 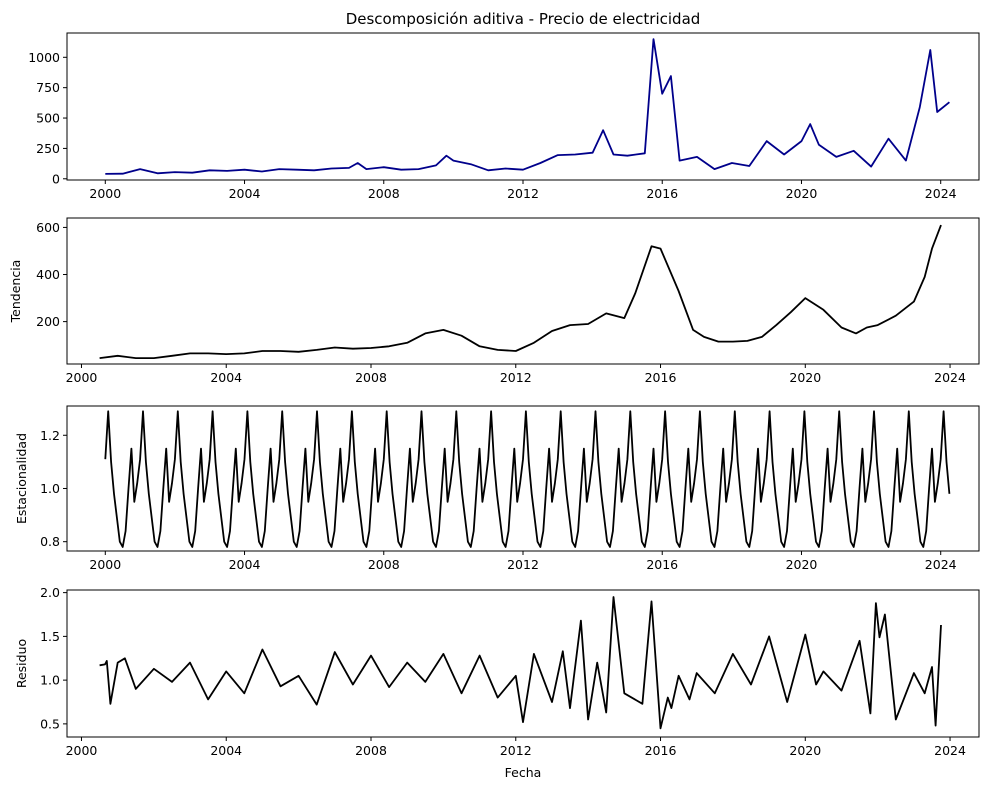 What do you see at coordinates (48, 148) in the screenshot?
I see `y-tick-label: 250` at bounding box center [48, 148].